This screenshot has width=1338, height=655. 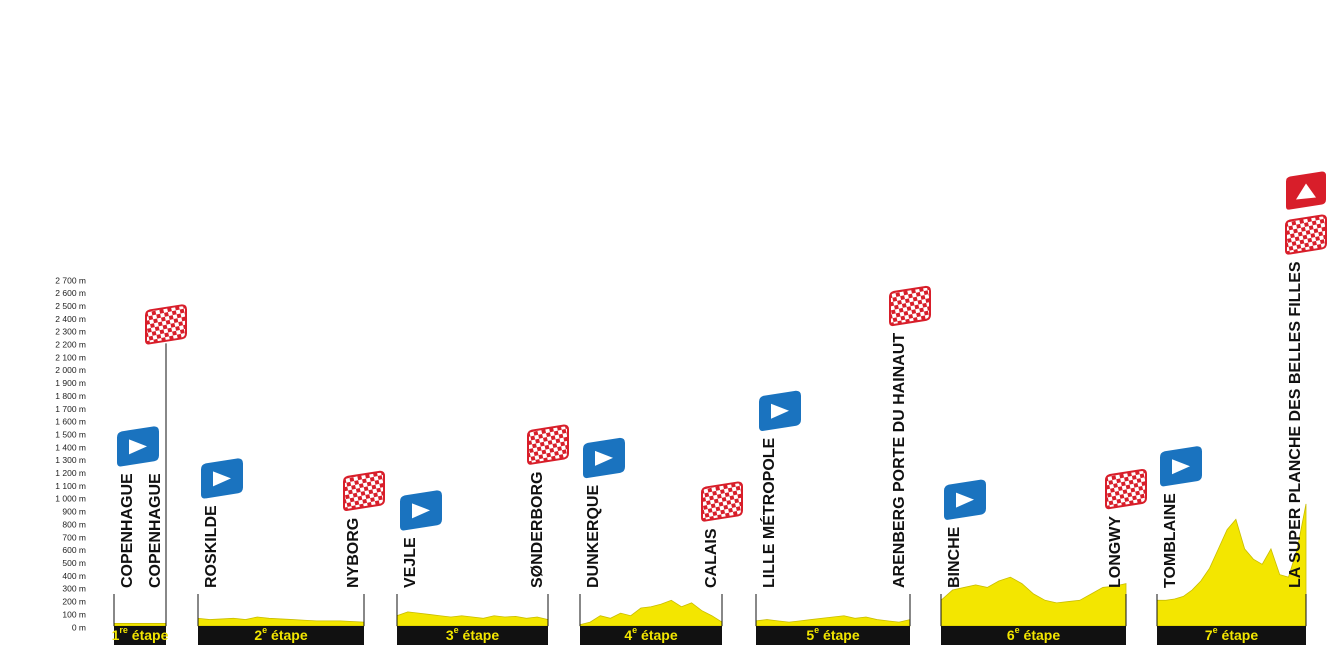 I want to click on start-city: BINCHE, so click(x=954, y=557).